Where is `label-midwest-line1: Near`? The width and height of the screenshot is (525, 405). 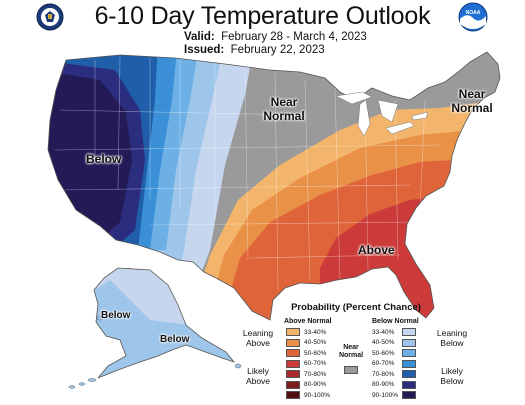 label-midwest-line1: Near is located at coordinates (284, 102).